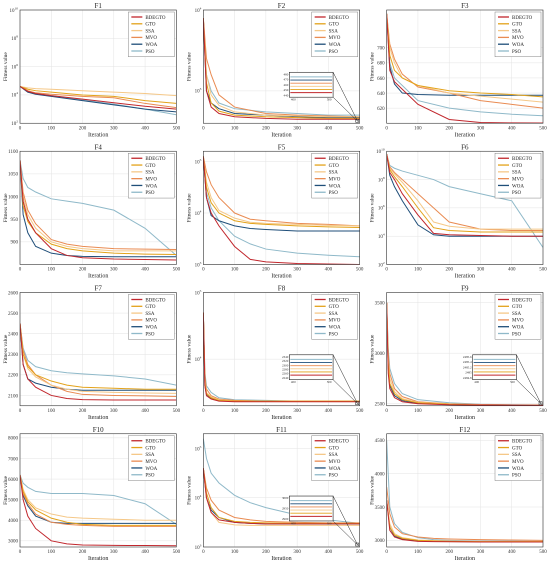  What do you see at coordinates (286, 95) in the screenshot?
I see `inset-y-tick-label: 440` at bounding box center [286, 95].